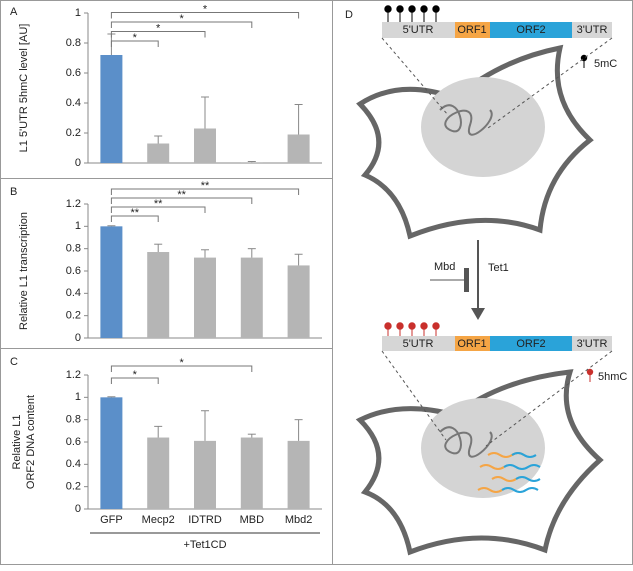 Image resolution: width=633 pixels, height=571 pixels. I want to click on panel-label: C, so click(14, 362).